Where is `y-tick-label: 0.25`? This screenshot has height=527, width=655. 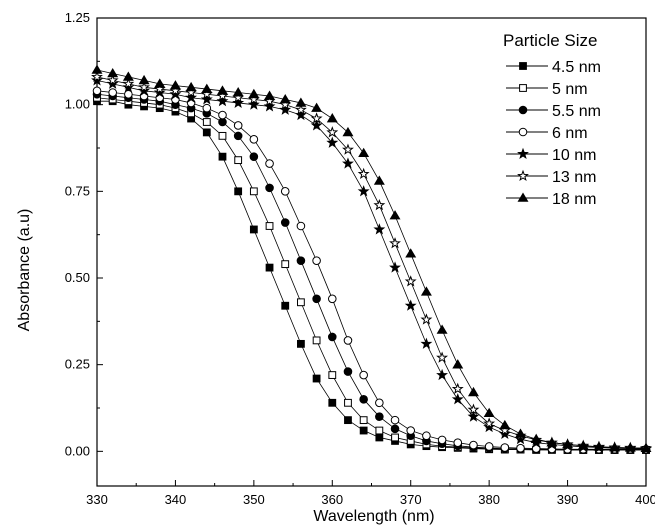 y-tick-label: 0.25 is located at coordinates (77, 364).